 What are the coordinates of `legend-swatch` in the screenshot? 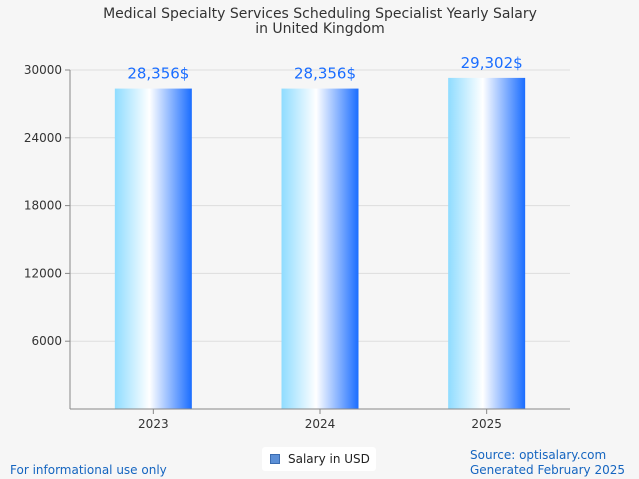 It's located at (275, 459).